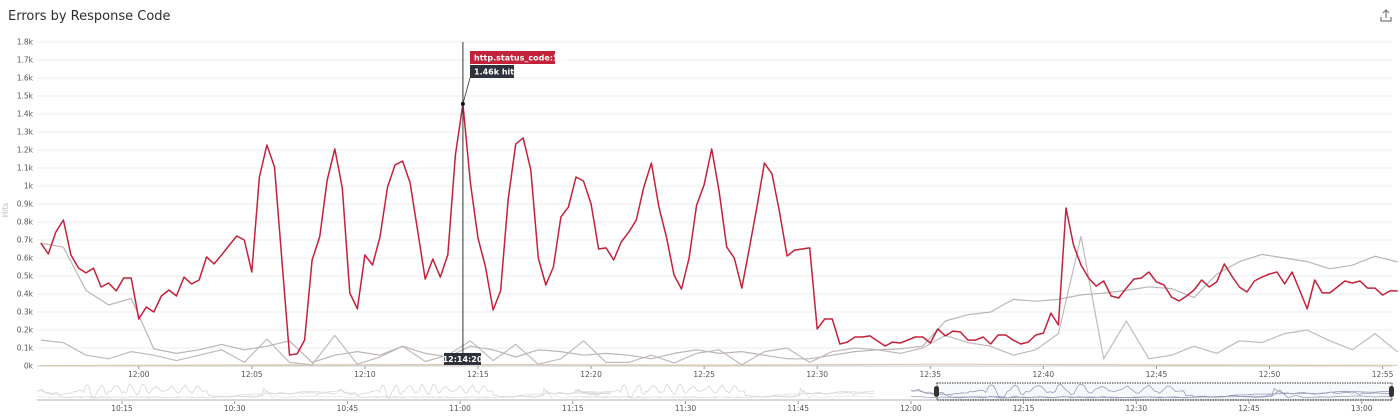 The image size is (1400, 418). What do you see at coordinates (686, 408) in the screenshot?
I see `navigator-tick-label: 11:30` at bounding box center [686, 408].